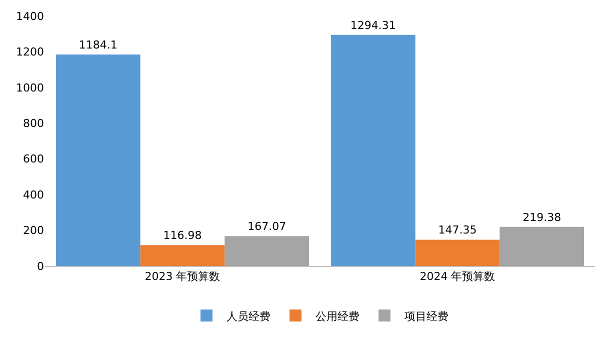 The image size is (605, 340). Describe the element at coordinates (457, 230) in the screenshot. I see `data-label: 147.35` at that location.